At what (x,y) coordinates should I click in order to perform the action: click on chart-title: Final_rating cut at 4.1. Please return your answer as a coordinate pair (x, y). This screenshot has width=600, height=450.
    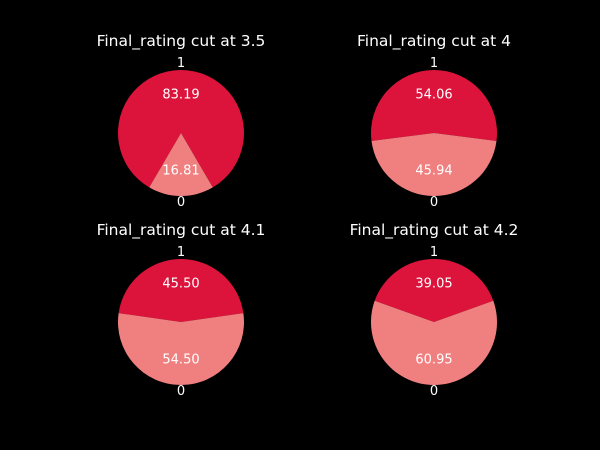
    Looking at the image, I should click on (181, 230).